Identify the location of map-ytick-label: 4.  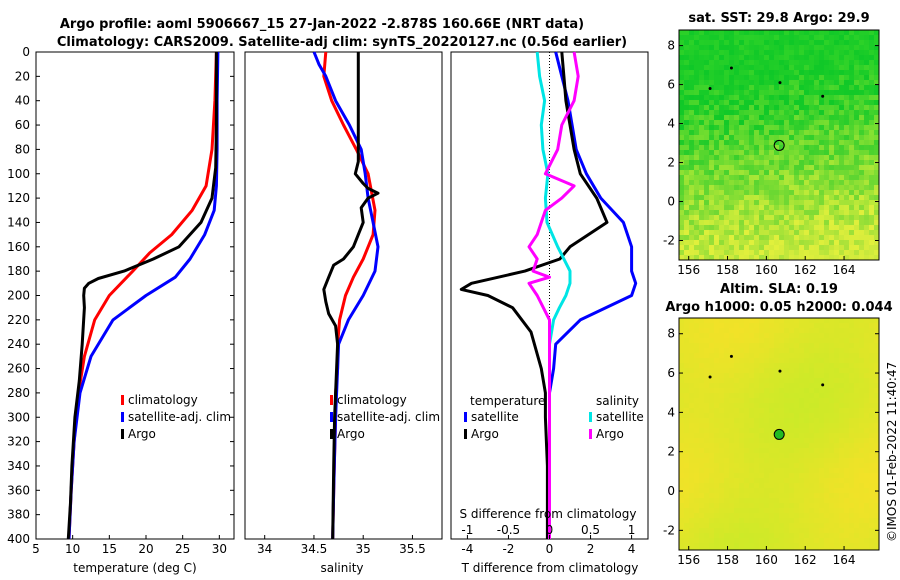
(671, 124).